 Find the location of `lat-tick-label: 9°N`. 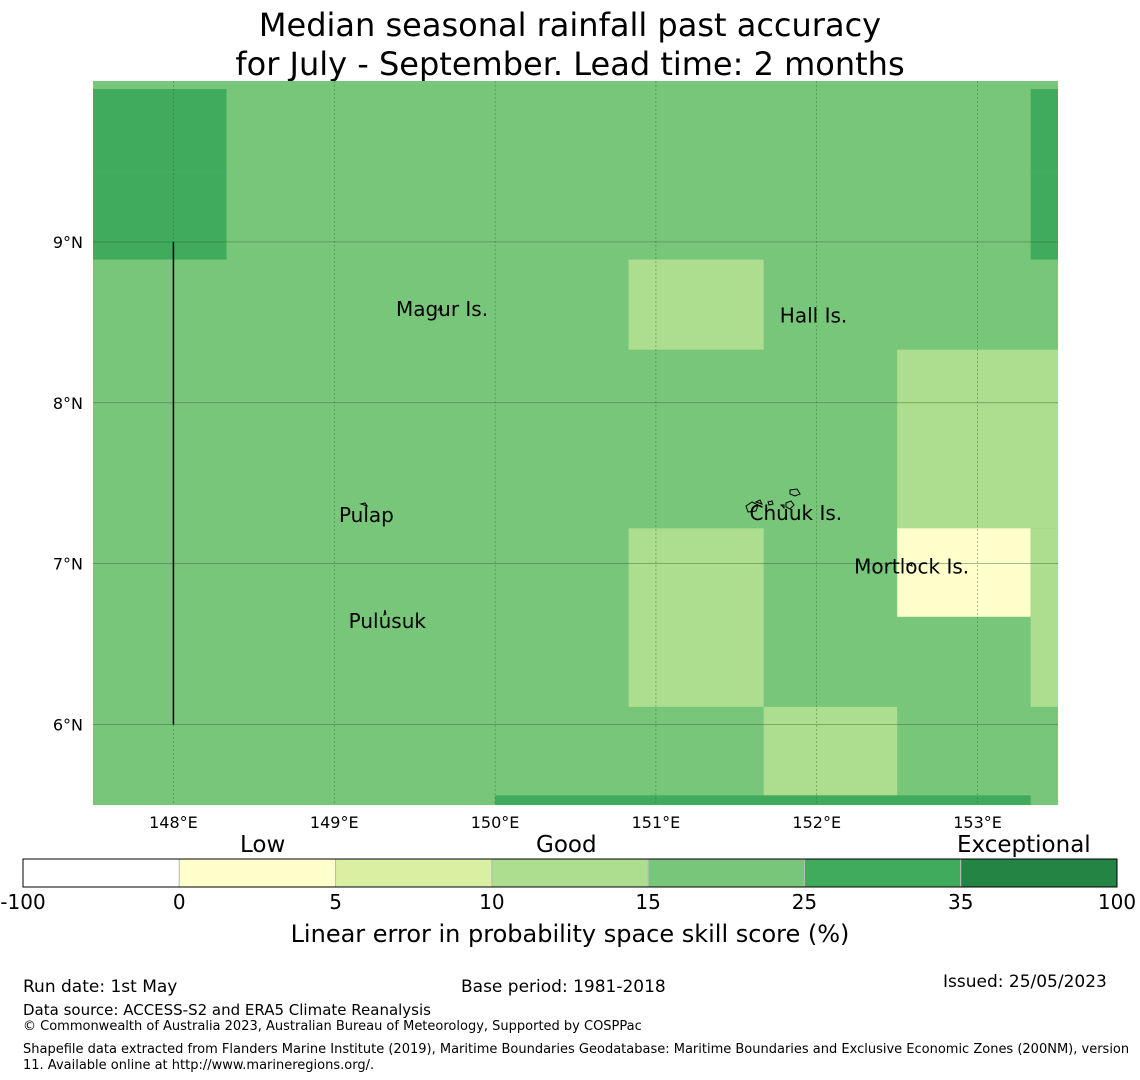

lat-tick-label: 9°N is located at coordinates (68, 242).